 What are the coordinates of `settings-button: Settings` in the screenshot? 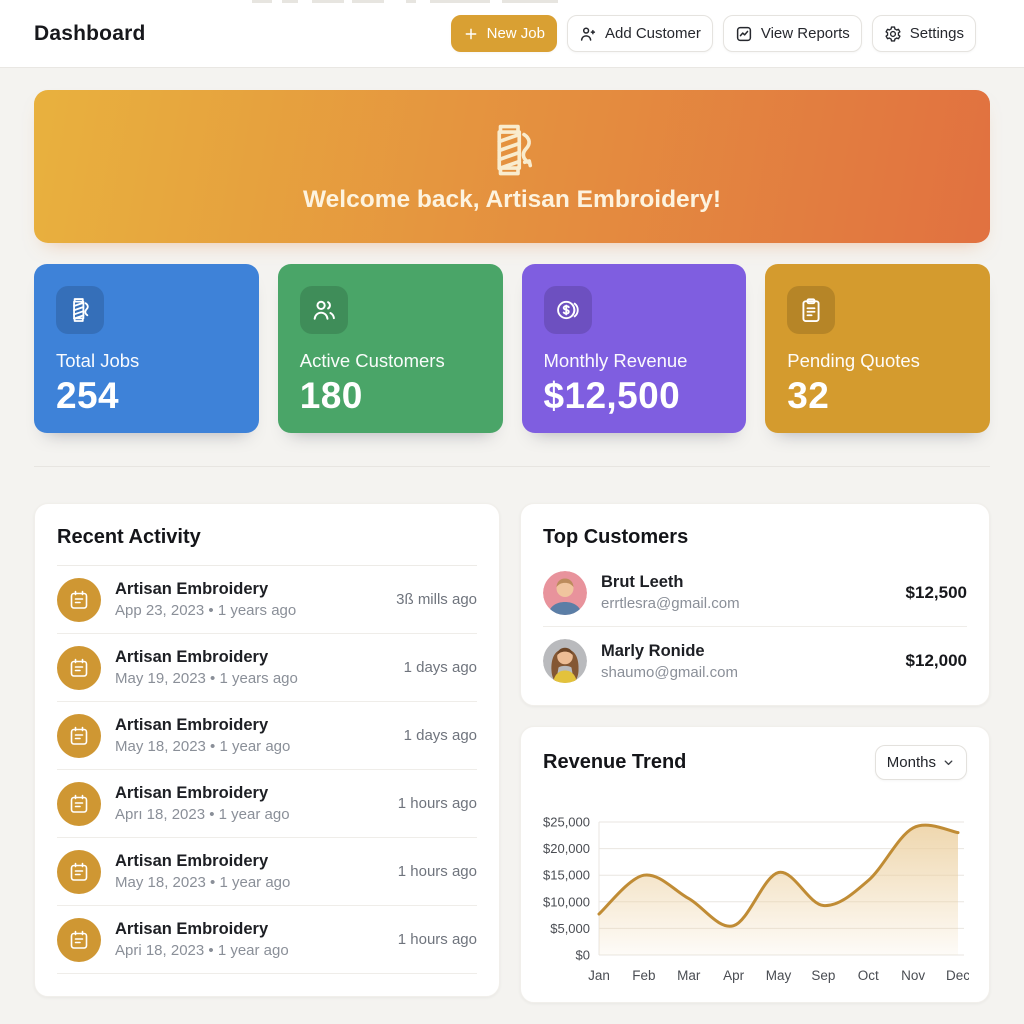 It's located at (923, 33).